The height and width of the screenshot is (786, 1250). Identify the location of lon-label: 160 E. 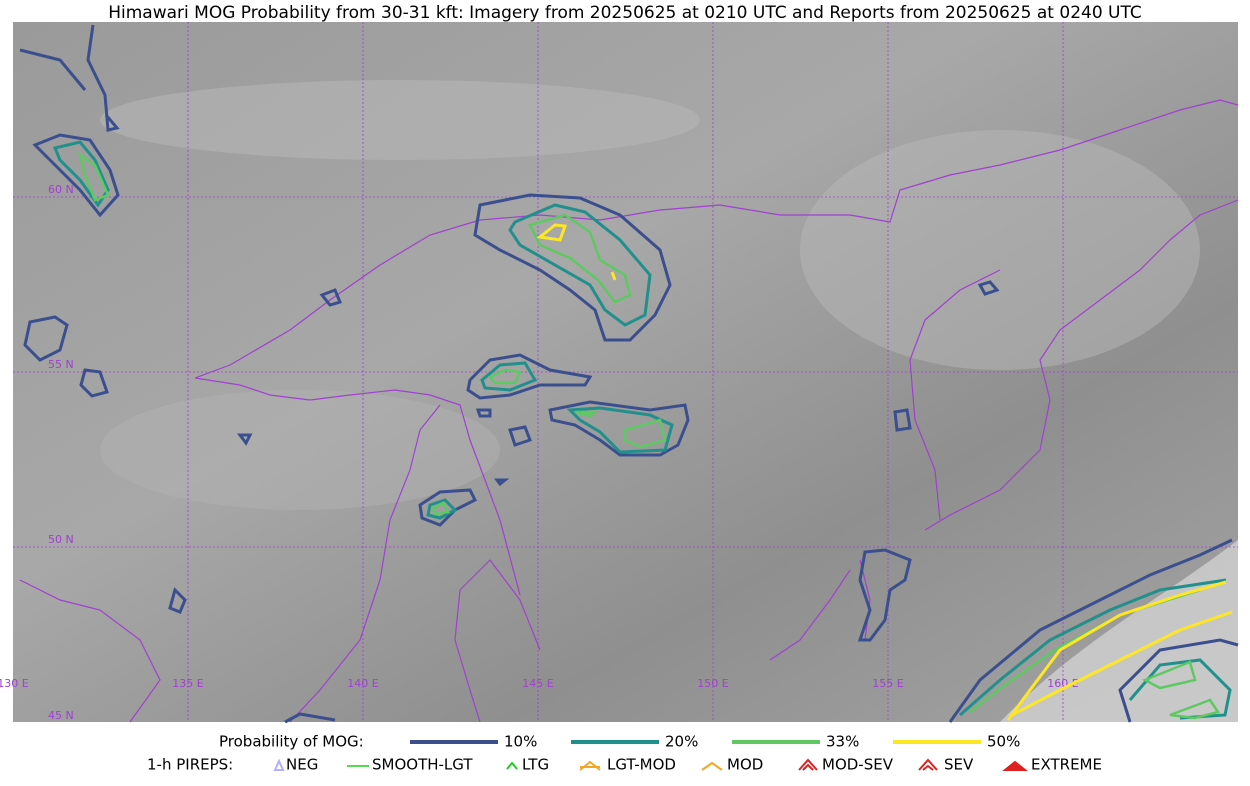
(1062, 683).